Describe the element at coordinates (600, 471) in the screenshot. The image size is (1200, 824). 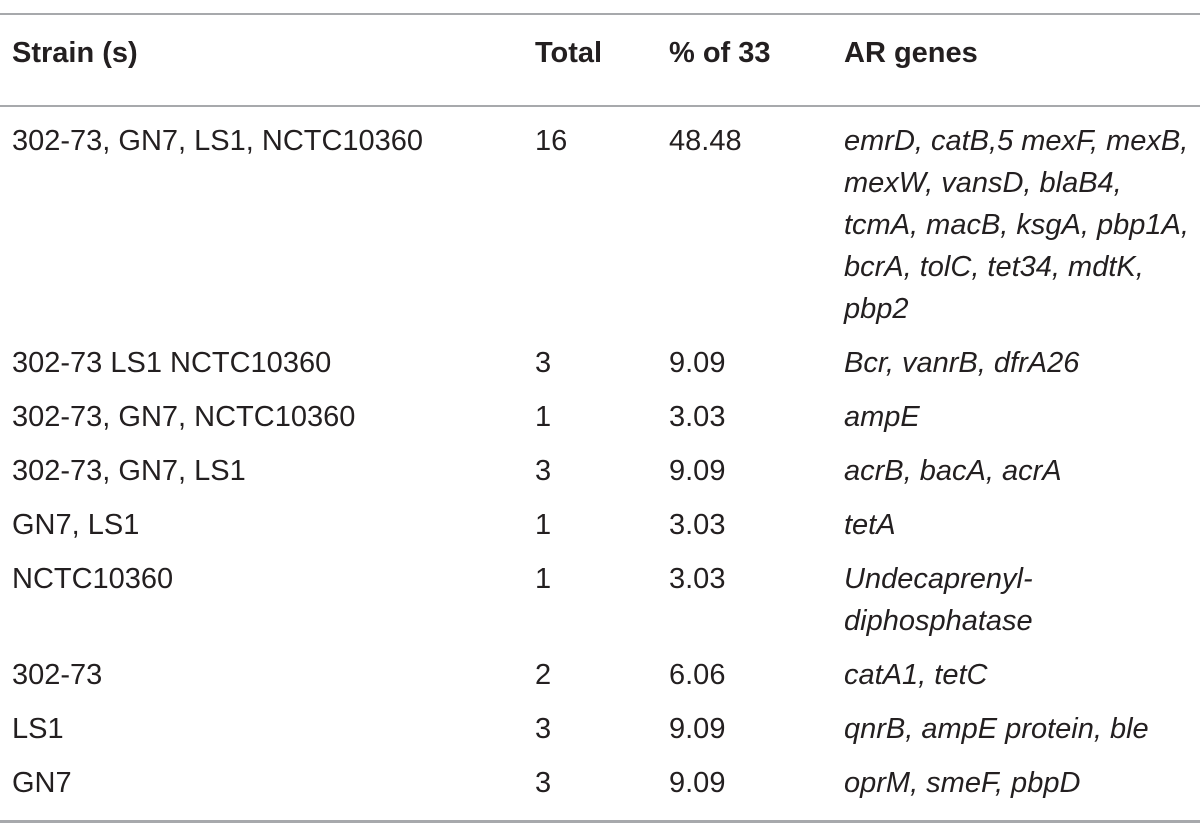
I see `table-row: 302-73, GN7, LS1 3 9.09 acrB, bacA, acrA` at that location.